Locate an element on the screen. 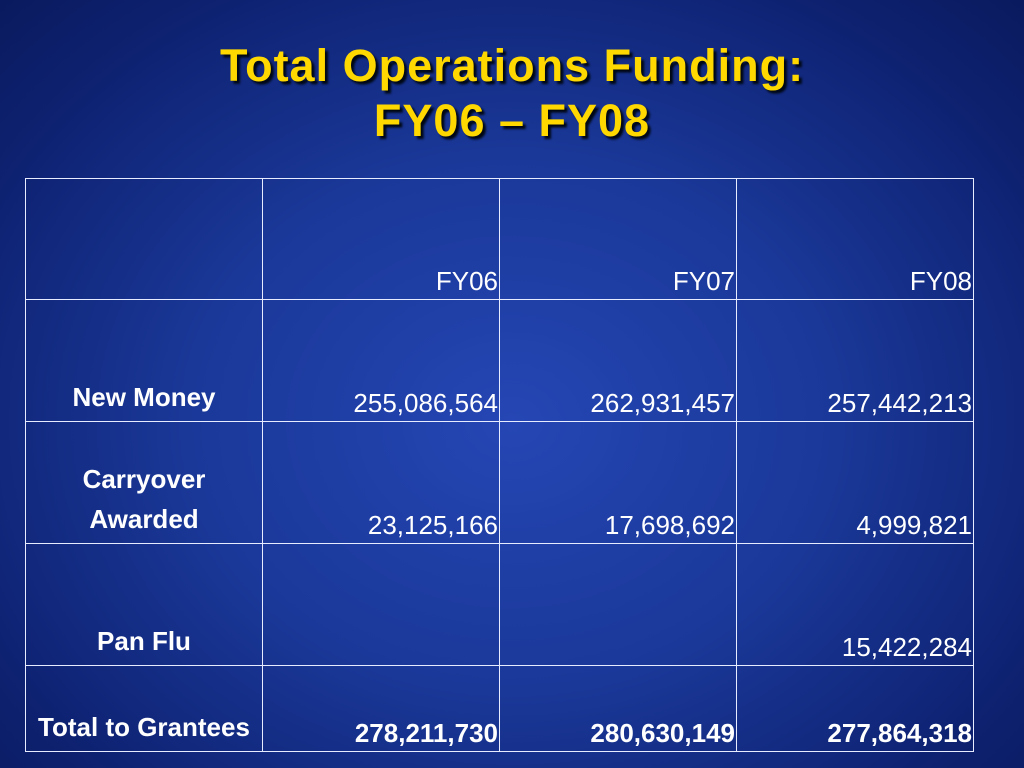 Image resolution: width=1024 pixels, height=768 pixels. title-line: FY06 – FY08 is located at coordinates (512, 120).